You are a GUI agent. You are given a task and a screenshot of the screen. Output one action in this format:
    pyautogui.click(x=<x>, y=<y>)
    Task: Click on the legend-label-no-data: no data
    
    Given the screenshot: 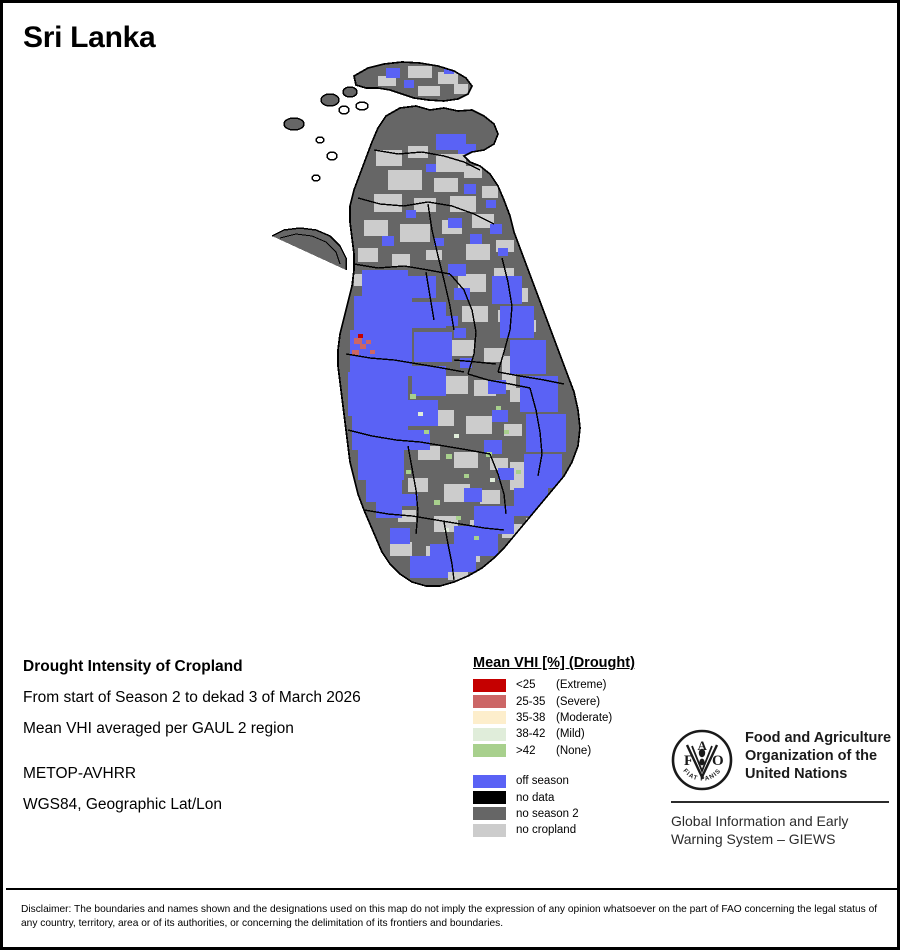 What is the action you would take?
    pyautogui.click(x=535, y=797)
    